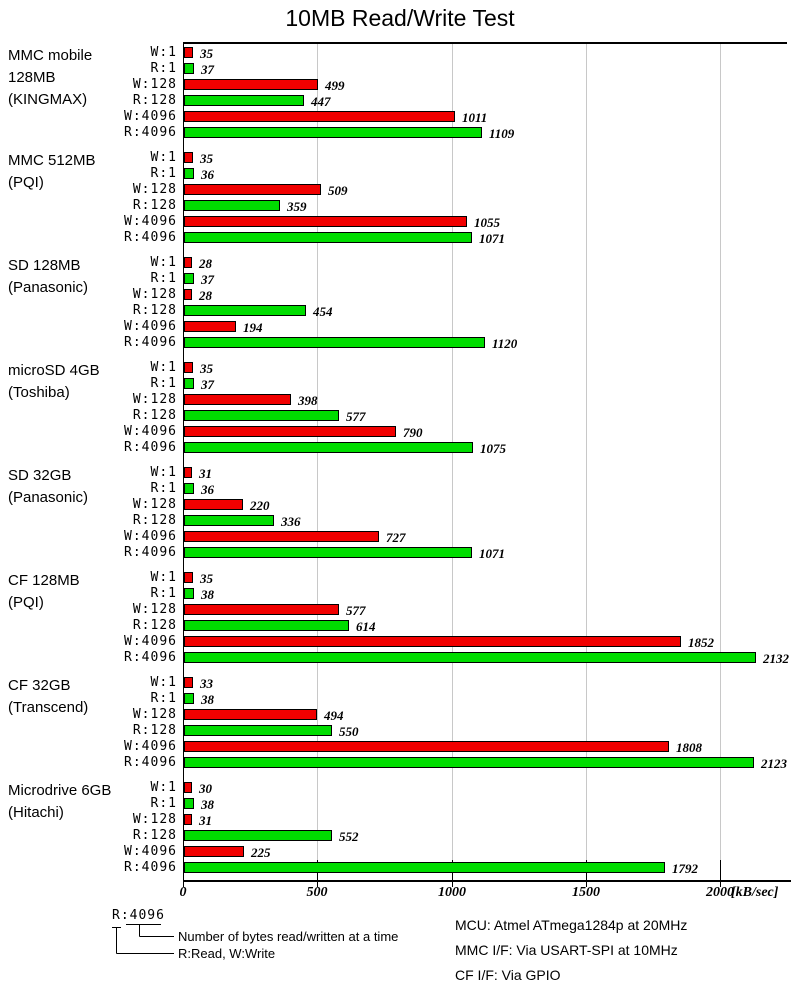  Describe the element at coordinates (338, 190) in the screenshot. I see `bar-value-label: 509` at that location.